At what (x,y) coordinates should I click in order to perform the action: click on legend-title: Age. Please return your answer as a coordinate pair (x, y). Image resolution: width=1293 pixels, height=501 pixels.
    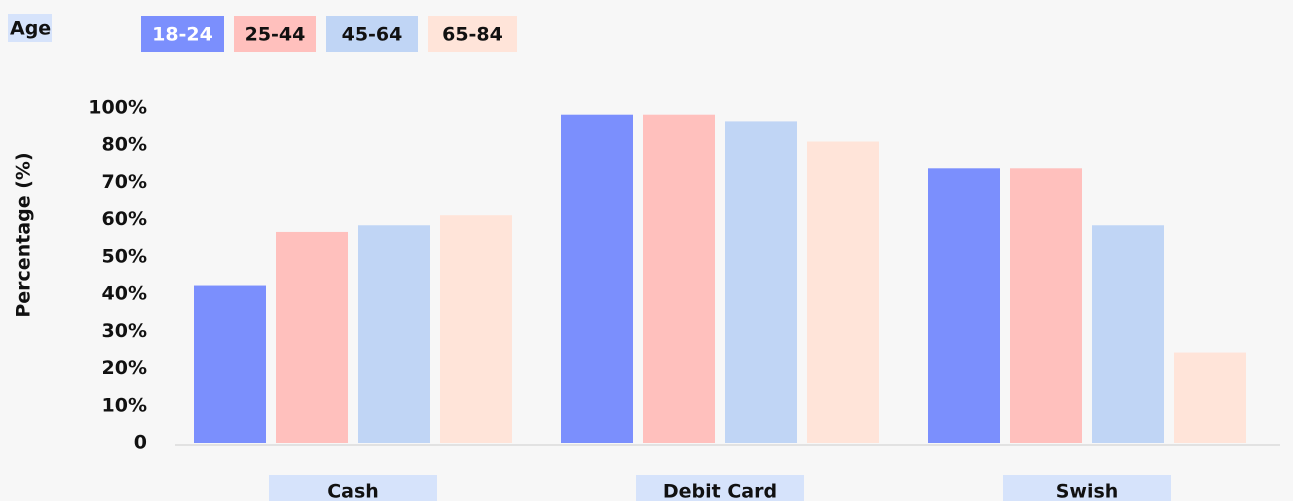
    Looking at the image, I should click on (30, 29).